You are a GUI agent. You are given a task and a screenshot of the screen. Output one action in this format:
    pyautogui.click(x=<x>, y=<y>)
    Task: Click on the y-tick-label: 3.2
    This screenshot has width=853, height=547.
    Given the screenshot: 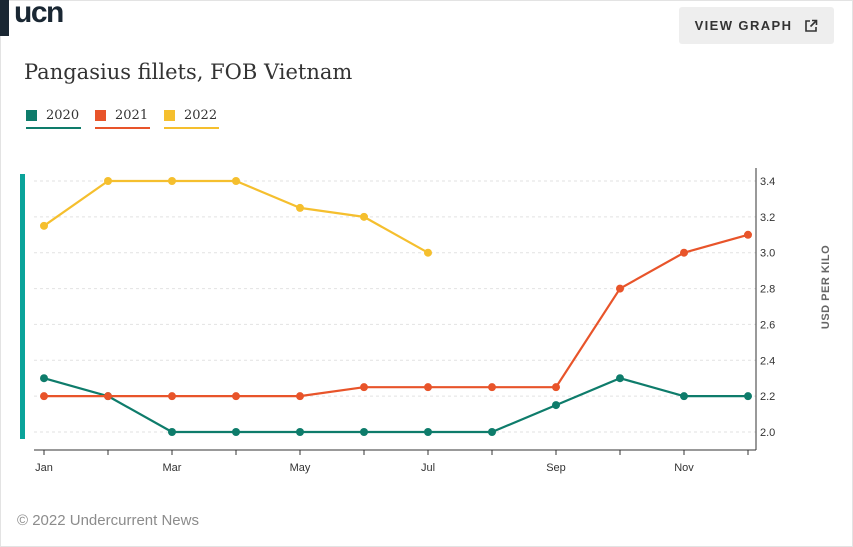 What is the action you would take?
    pyautogui.click(x=767, y=218)
    